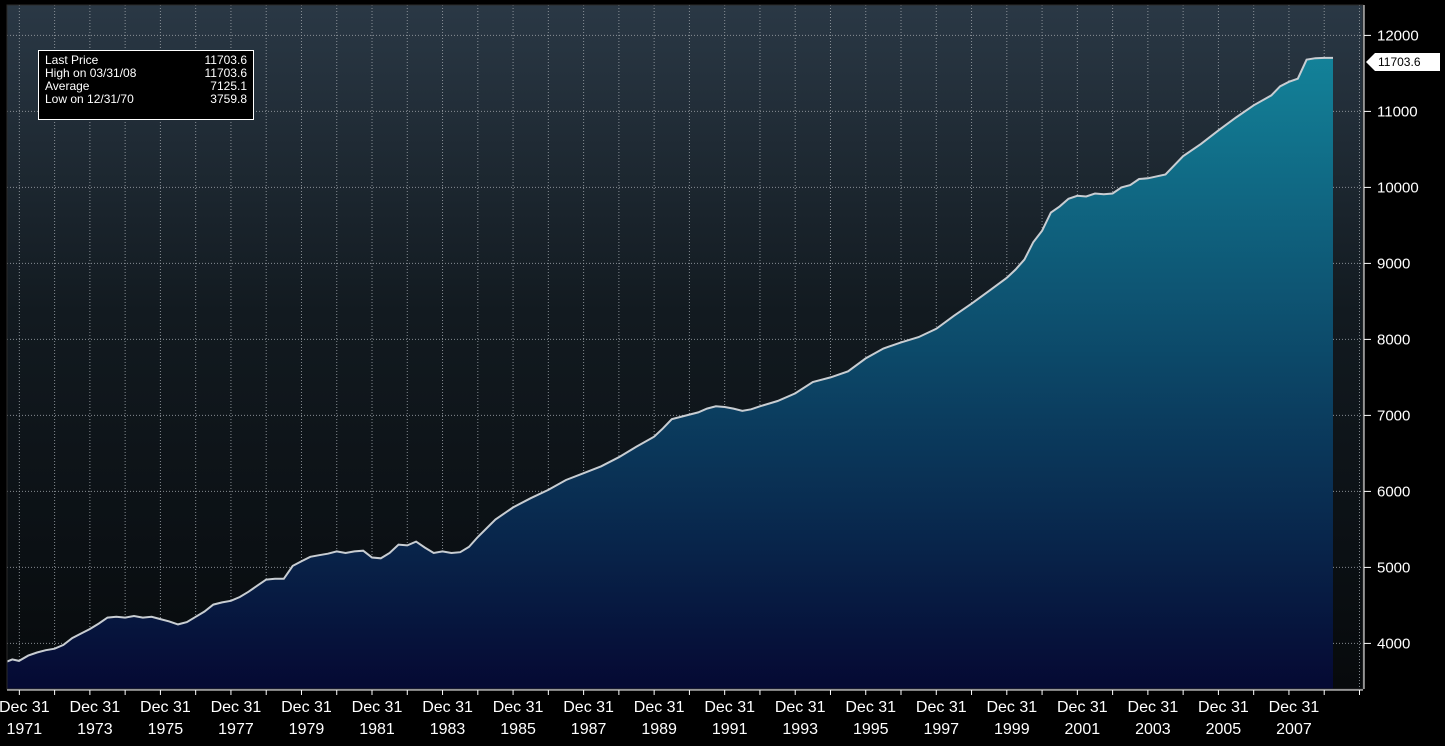  Describe the element at coordinates (91, 73) in the screenshot. I see `legend-label: High on 03/31/08` at that location.